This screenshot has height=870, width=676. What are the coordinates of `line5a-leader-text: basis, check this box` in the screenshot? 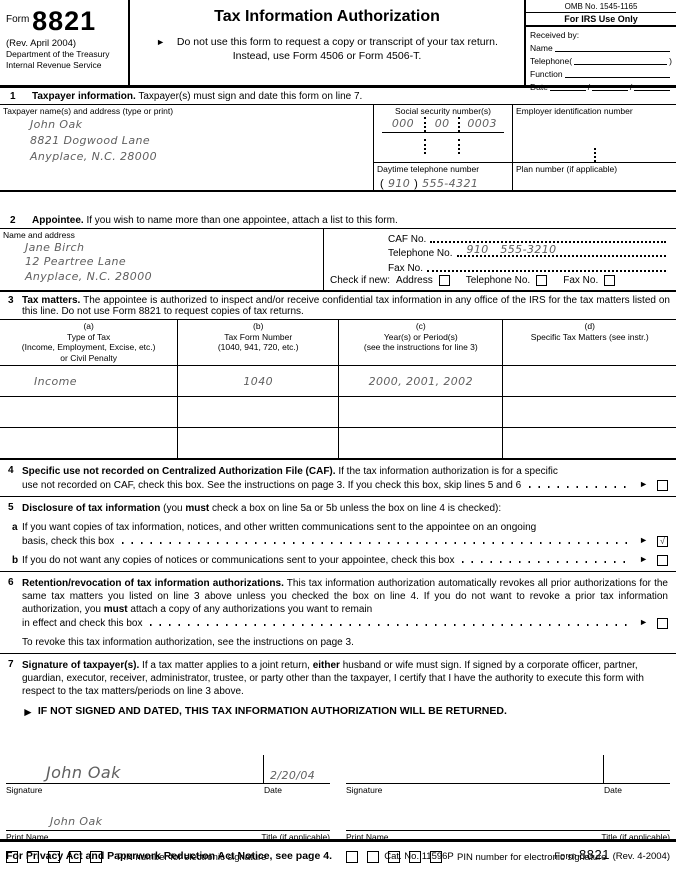 It's located at (68, 541).